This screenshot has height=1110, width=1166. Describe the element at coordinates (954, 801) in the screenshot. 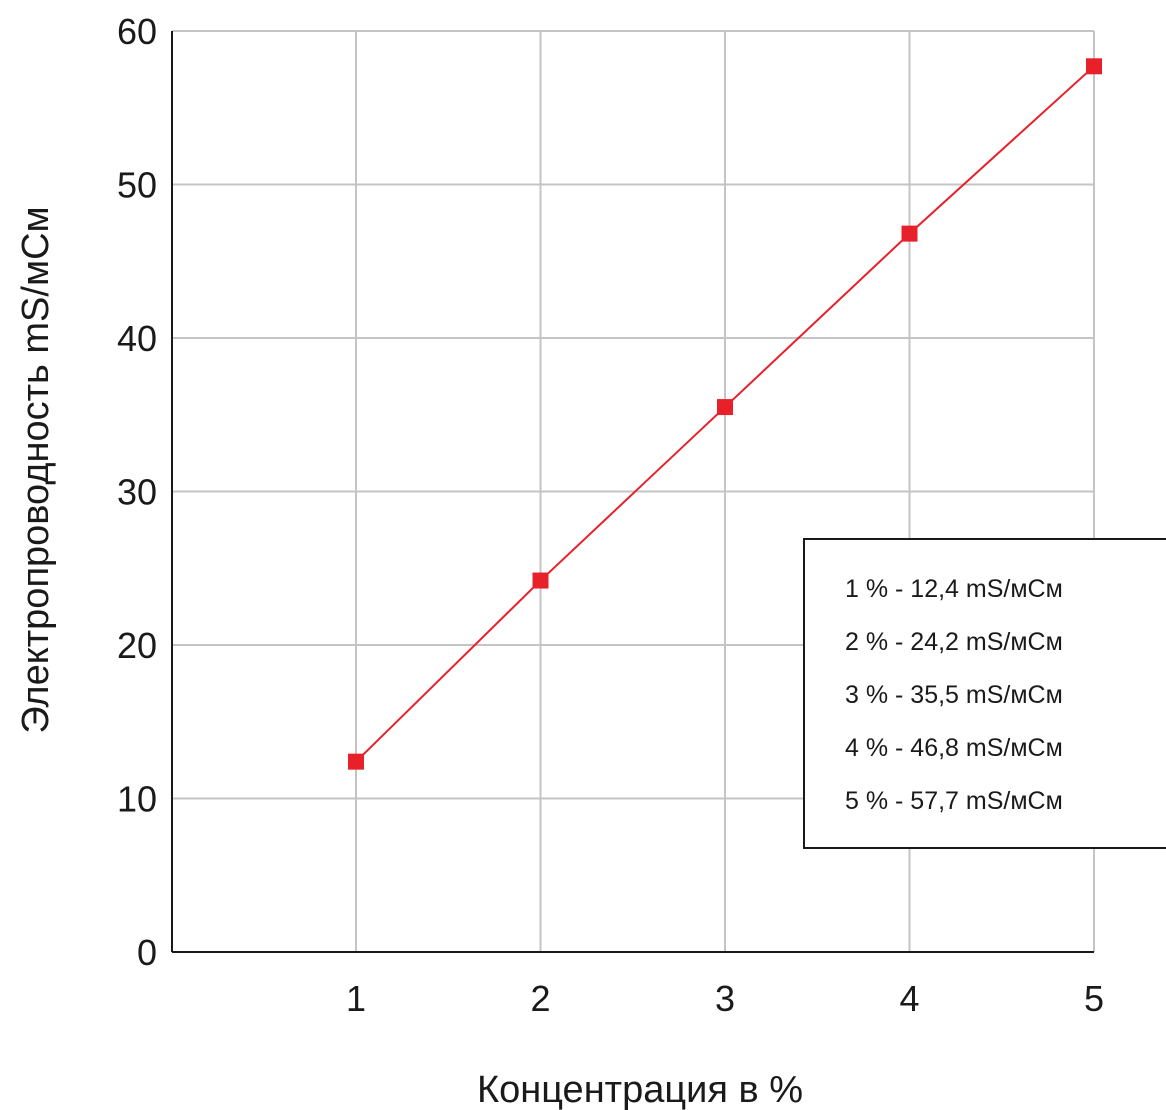

I see `annotation-line: 5 % - 57,7 mS/мСм` at that location.